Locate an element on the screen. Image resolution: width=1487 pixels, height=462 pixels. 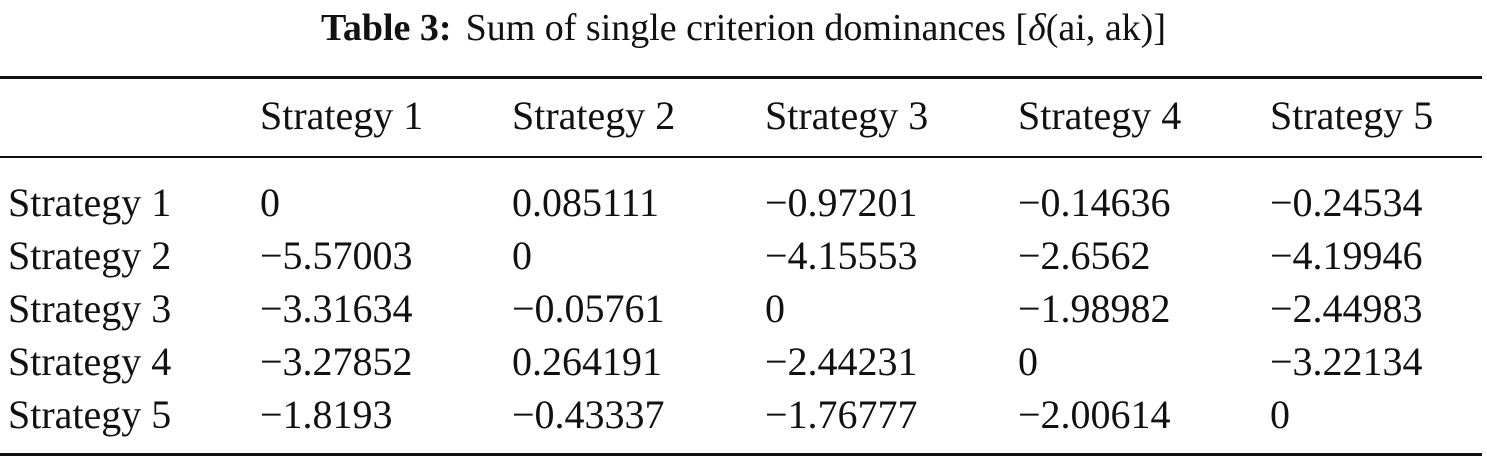
table-cell: −0.97201 is located at coordinates (841, 202).